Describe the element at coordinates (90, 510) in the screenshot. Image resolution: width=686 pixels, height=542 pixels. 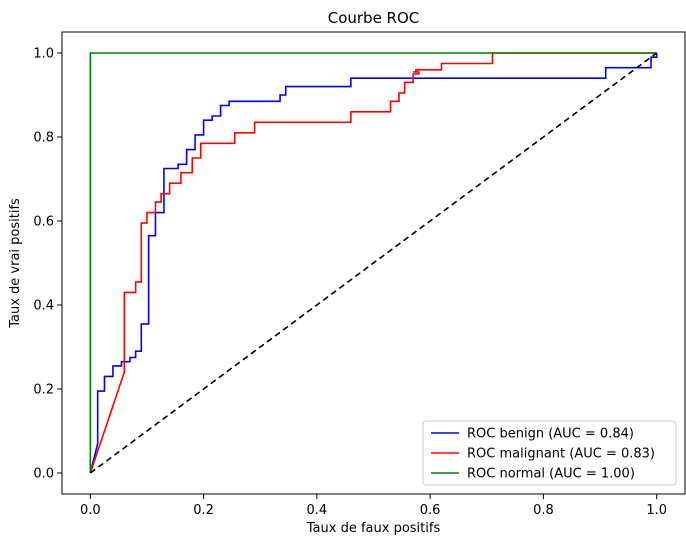
I see `x-tick-label: 0.0` at that location.